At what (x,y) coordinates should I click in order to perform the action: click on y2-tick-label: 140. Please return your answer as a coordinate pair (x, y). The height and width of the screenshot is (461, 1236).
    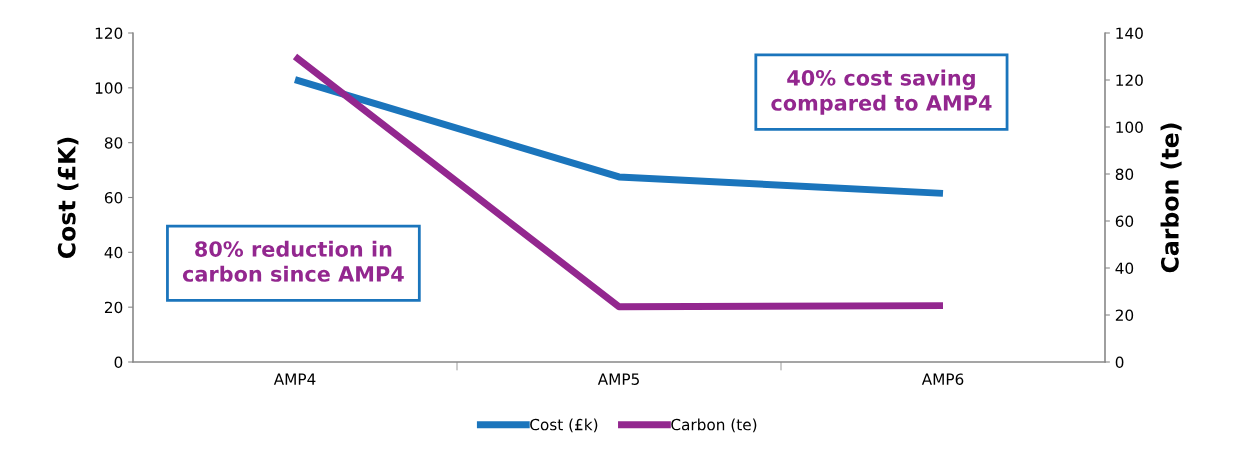
    Looking at the image, I should click on (1129, 33).